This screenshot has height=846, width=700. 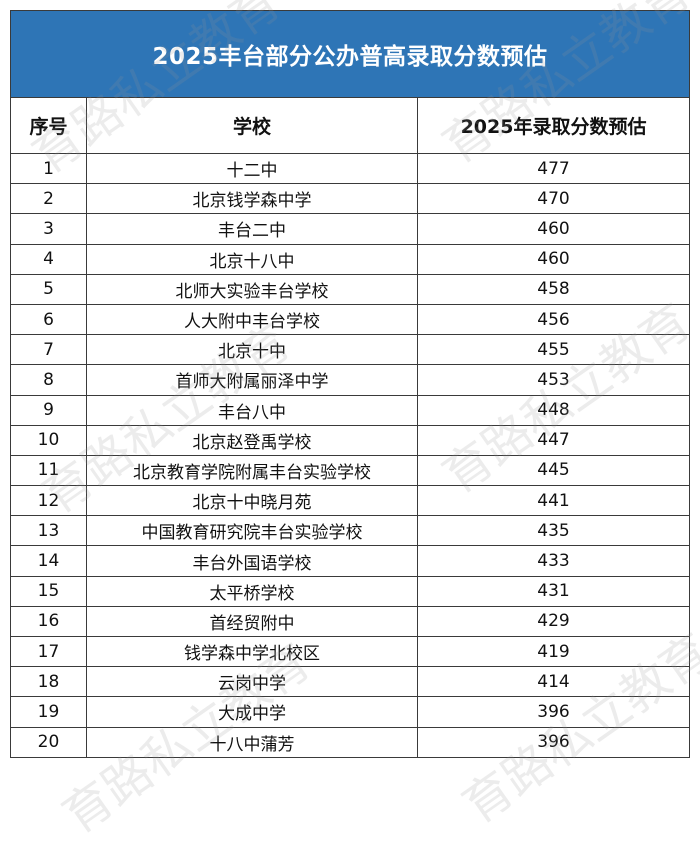 I want to click on cell-school: 北京十八中, so click(x=252, y=259).